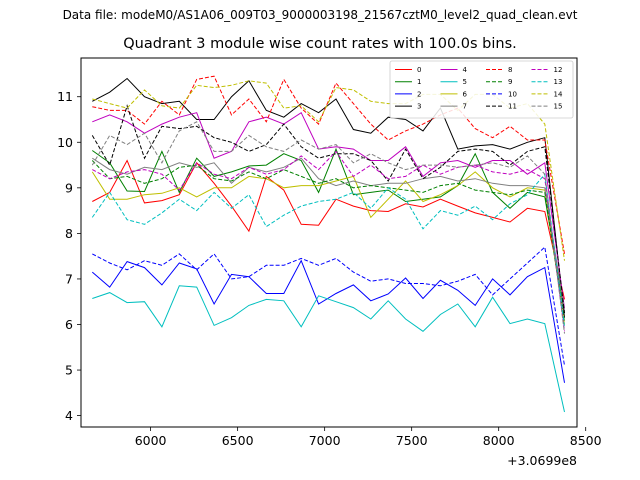 The height and width of the screenshot is (480, 640). I want to click on y-tick-label: 5, so click(69, 370).